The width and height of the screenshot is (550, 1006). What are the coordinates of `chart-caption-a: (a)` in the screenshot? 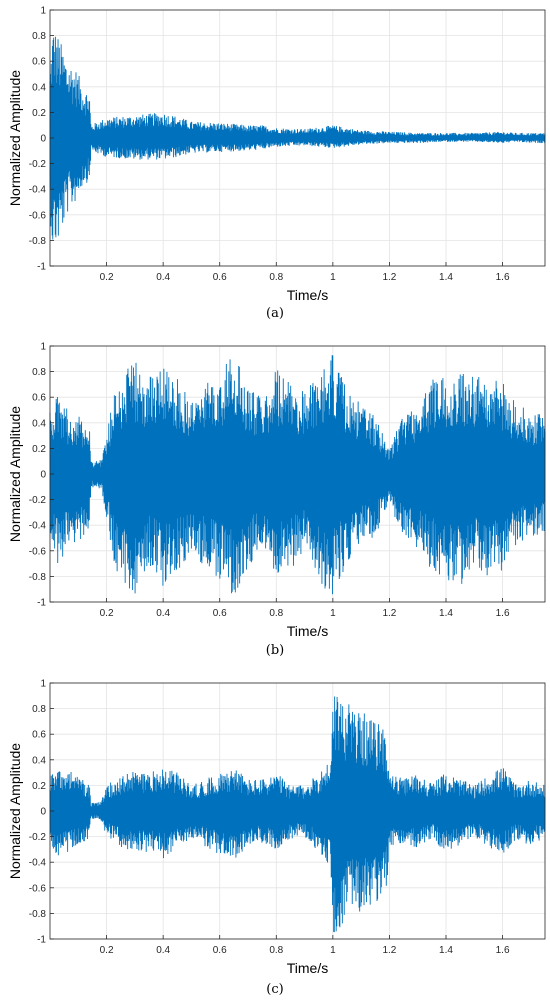 It's located at (275, 313).